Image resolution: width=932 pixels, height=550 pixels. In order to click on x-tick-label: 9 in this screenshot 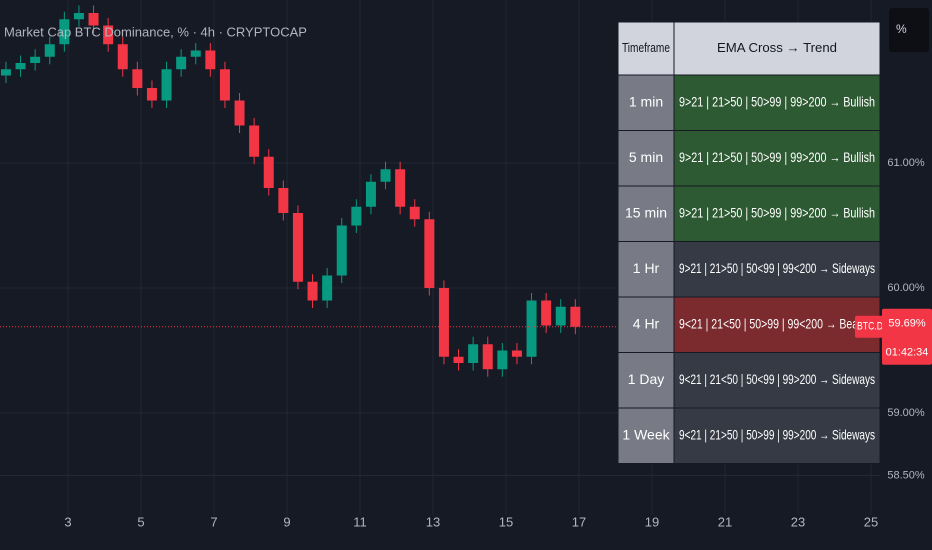, I will do `click(286, 521)`.